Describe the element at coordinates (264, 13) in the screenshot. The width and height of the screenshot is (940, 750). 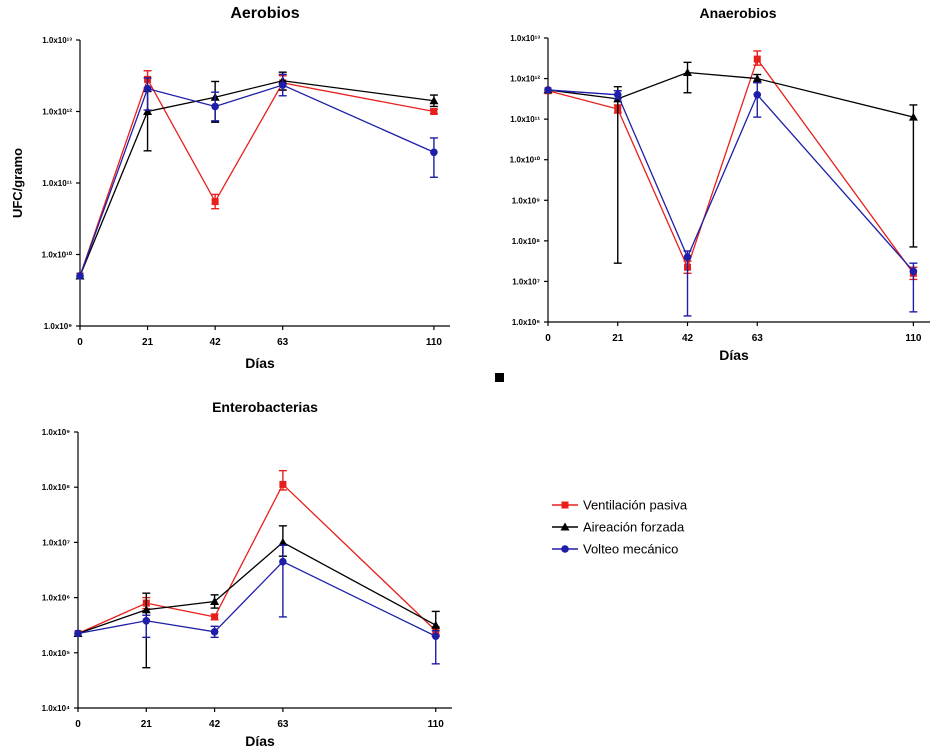
I see `chart-title: Aerobios` at that location.